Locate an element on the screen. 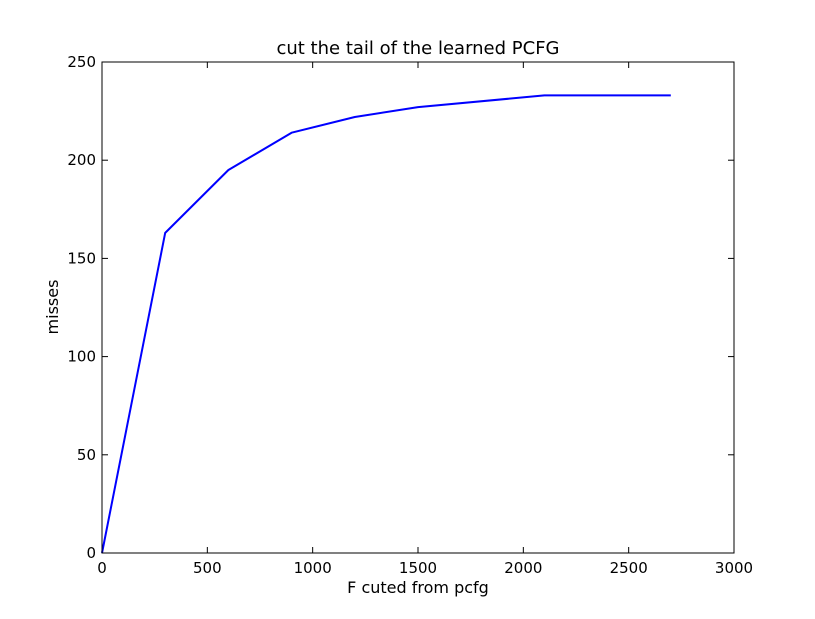 The width and height of the screenshot is (815, 619). x-tick-label: 3000 is located at coordinates (734, 568).